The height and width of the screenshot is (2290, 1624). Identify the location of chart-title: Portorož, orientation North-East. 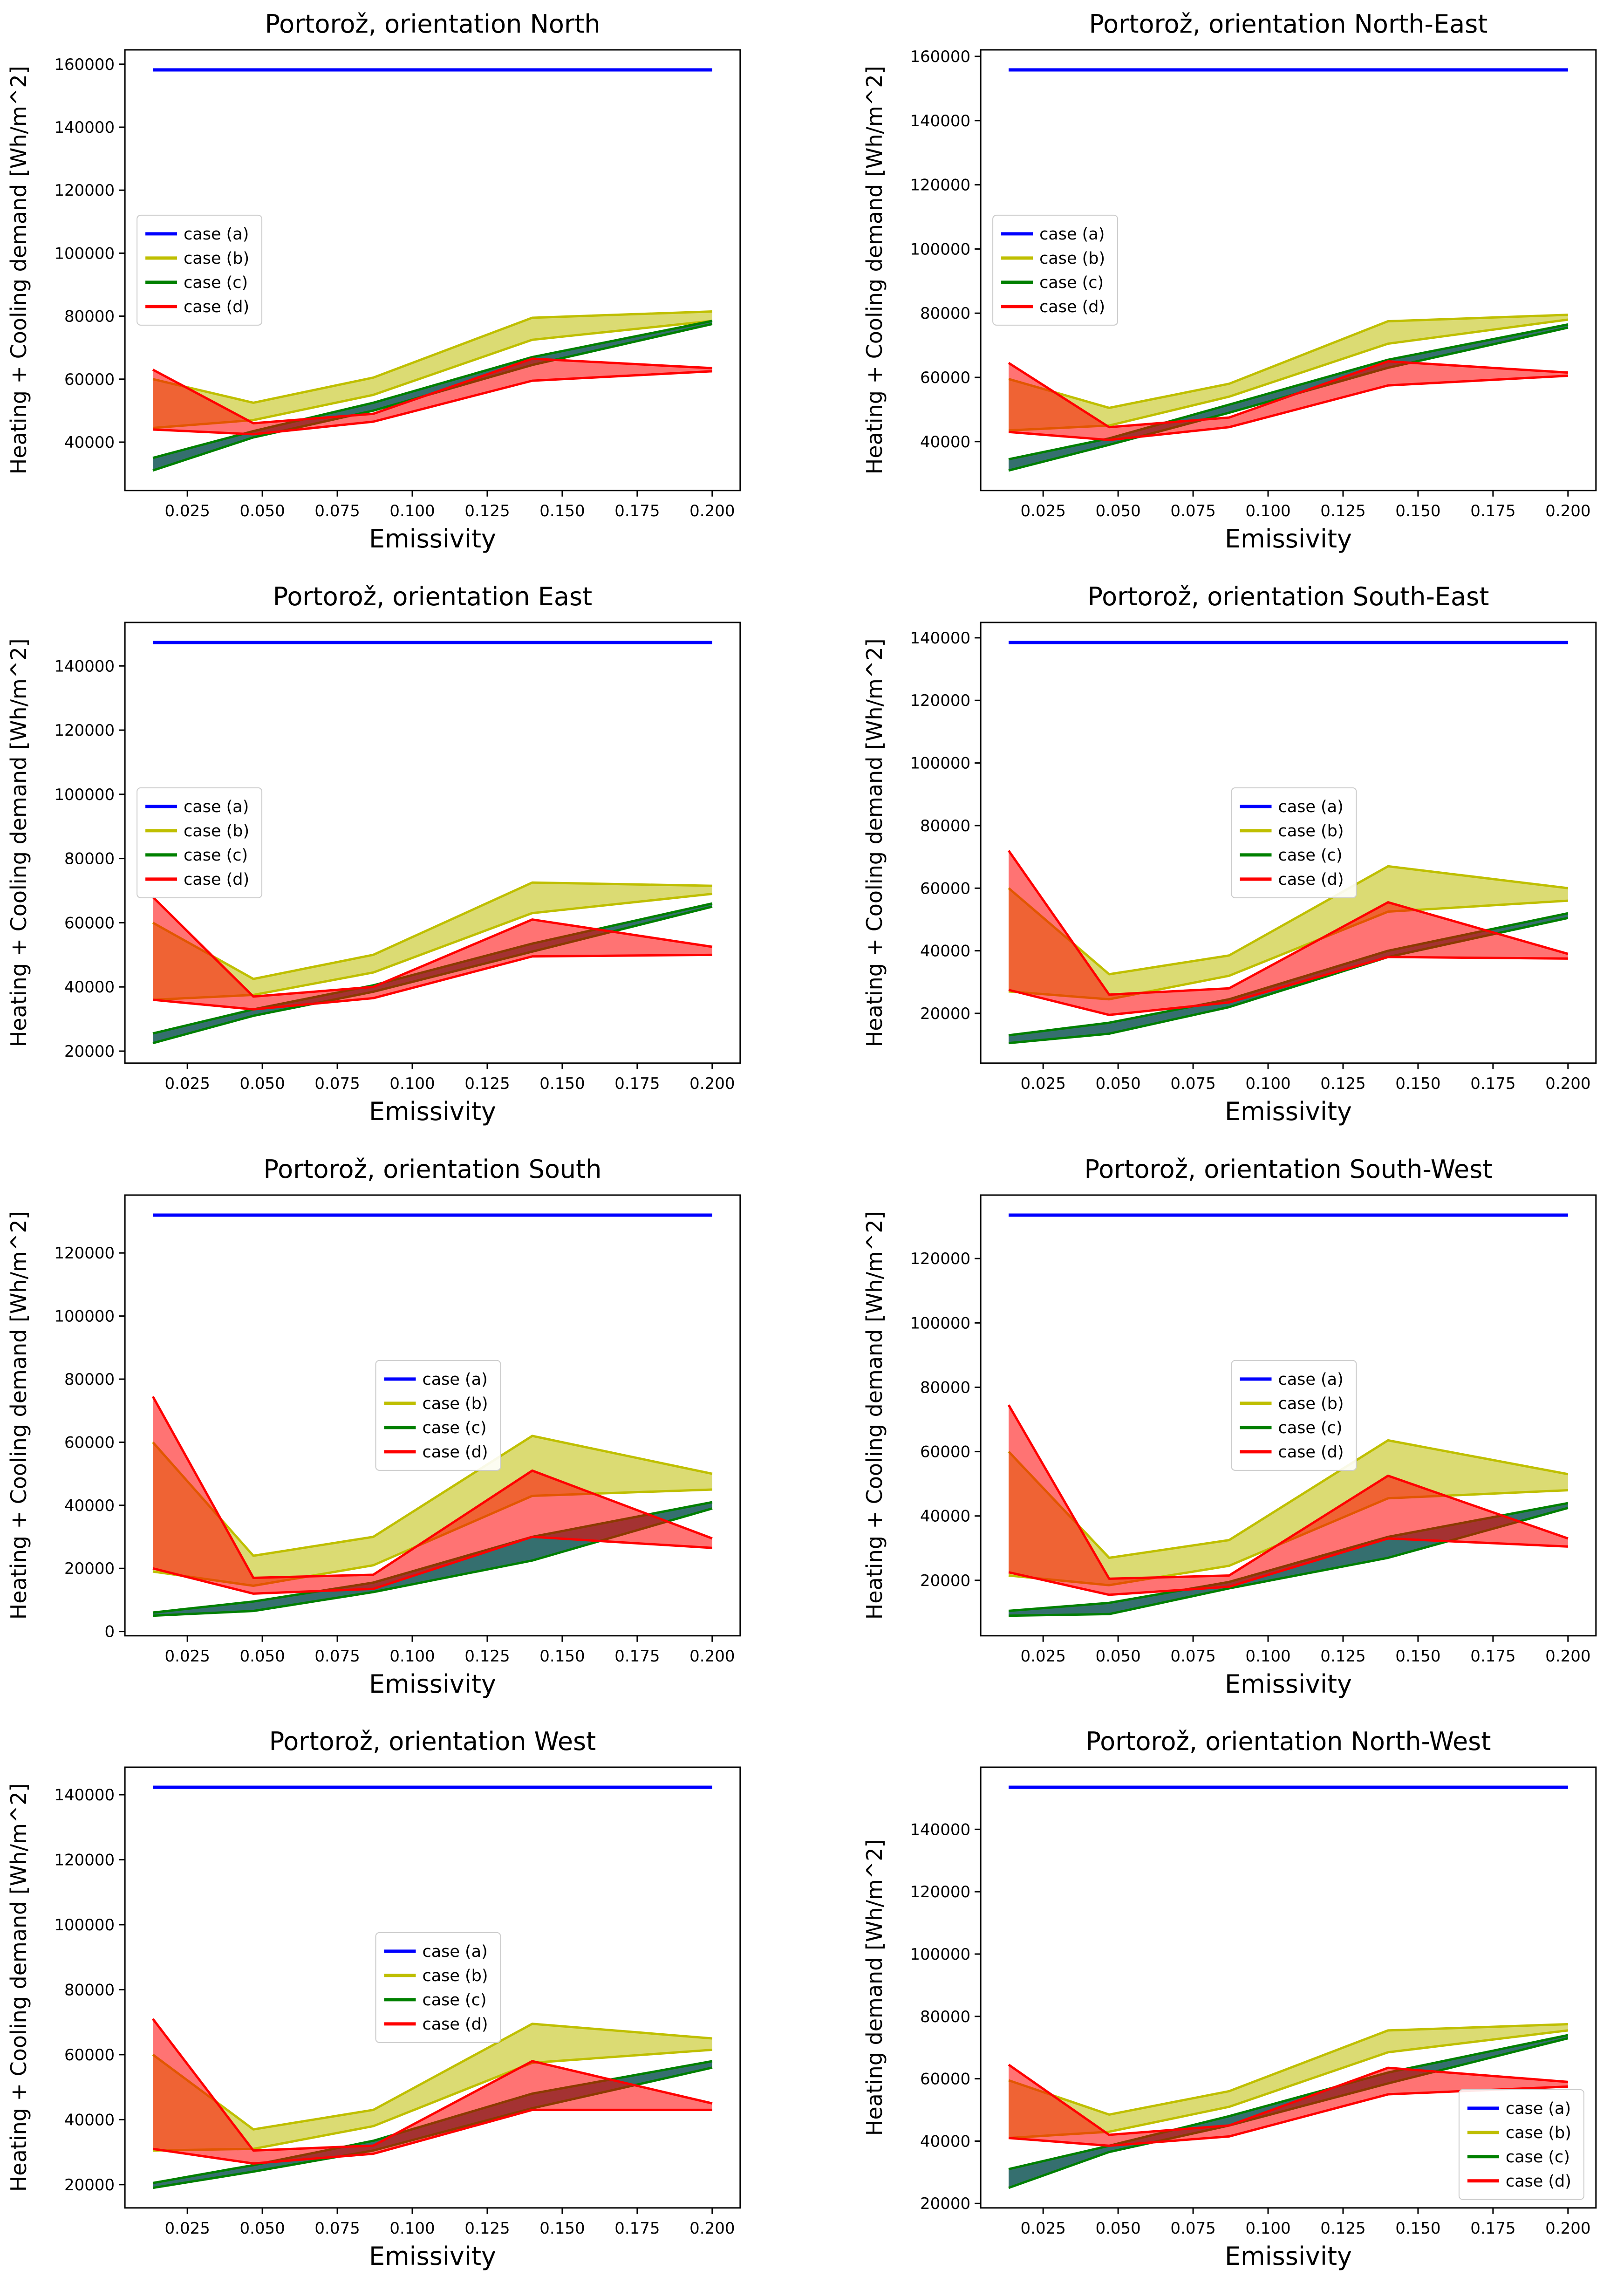
(1288, 24).